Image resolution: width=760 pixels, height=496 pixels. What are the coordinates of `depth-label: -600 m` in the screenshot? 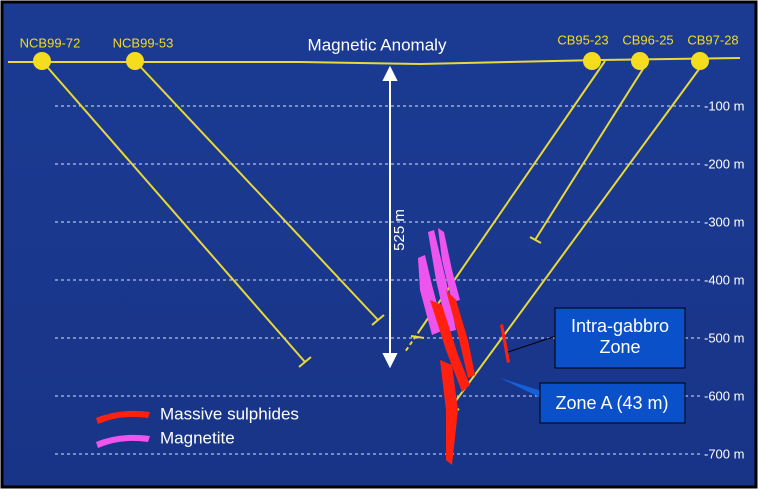 It's located at (724, 395).